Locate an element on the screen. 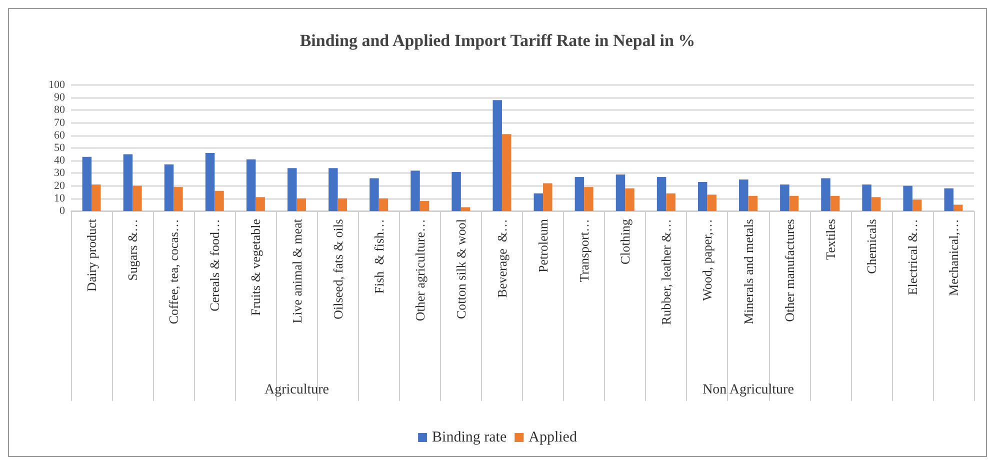 The image size is (997, 467). x-tick-label: Textiles is located at coordinates (830, 239).